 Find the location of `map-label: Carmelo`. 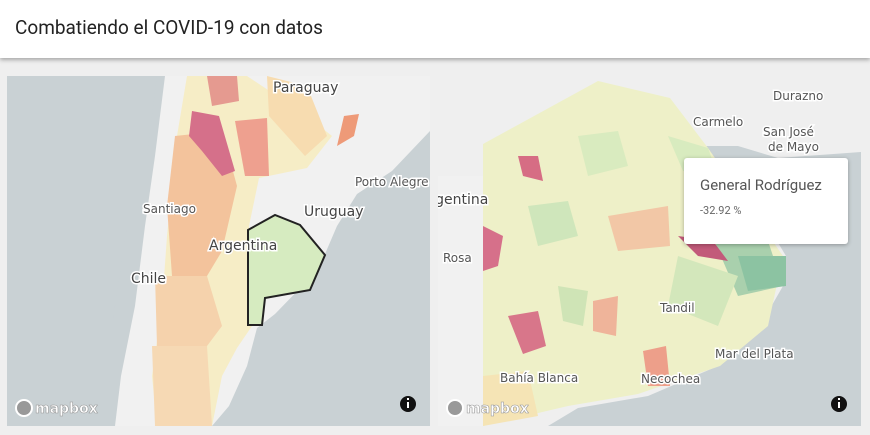

map-label: Carmelo is located at coordinates (718, 122).